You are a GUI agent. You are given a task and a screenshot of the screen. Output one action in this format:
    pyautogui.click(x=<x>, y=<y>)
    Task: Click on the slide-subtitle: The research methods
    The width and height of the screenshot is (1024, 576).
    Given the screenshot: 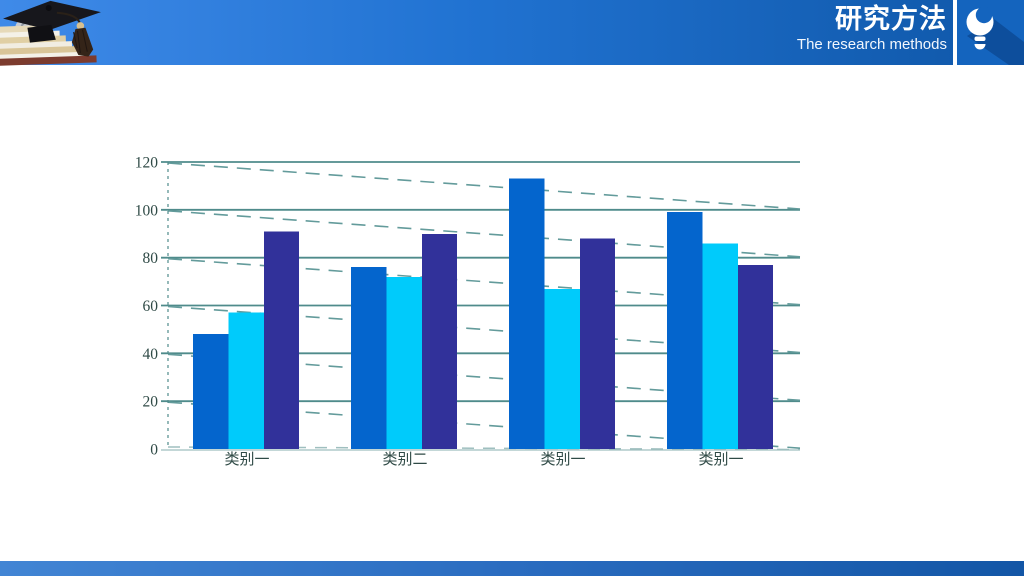 What is the action you would take?
    pyautogui.click(x=871, y=44)
    